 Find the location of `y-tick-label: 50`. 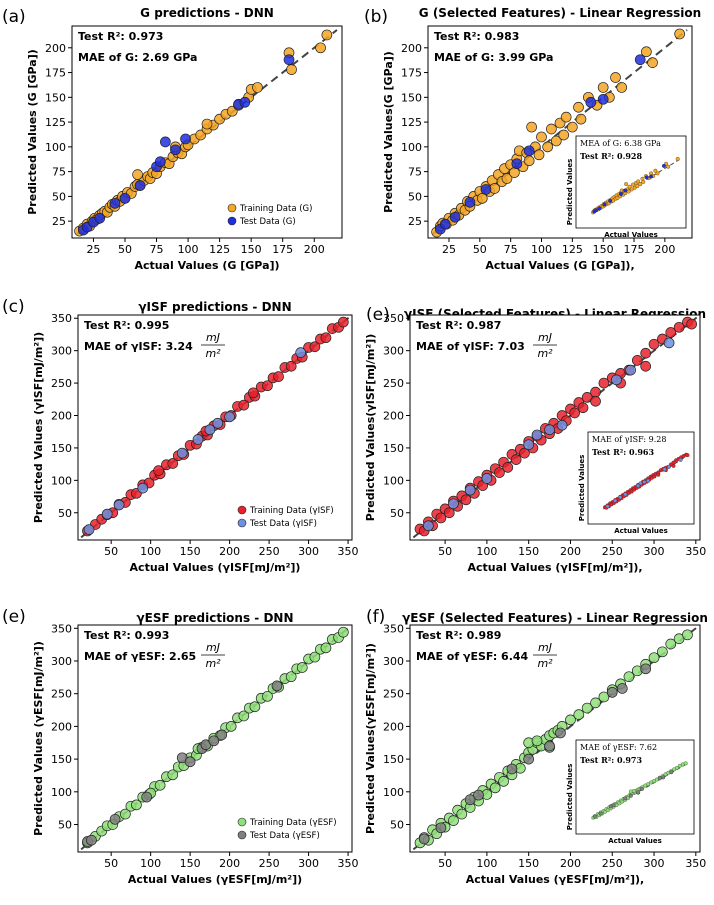

y-tick-label: 50 is located at coordinates (397, 825).